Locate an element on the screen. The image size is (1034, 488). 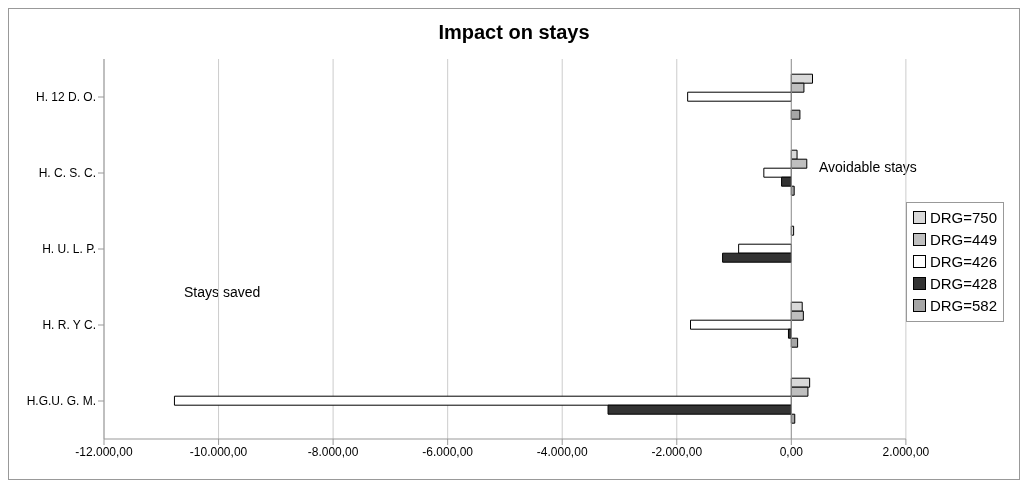
annotation: Avoidable stays is located at coordinates (868, 167).